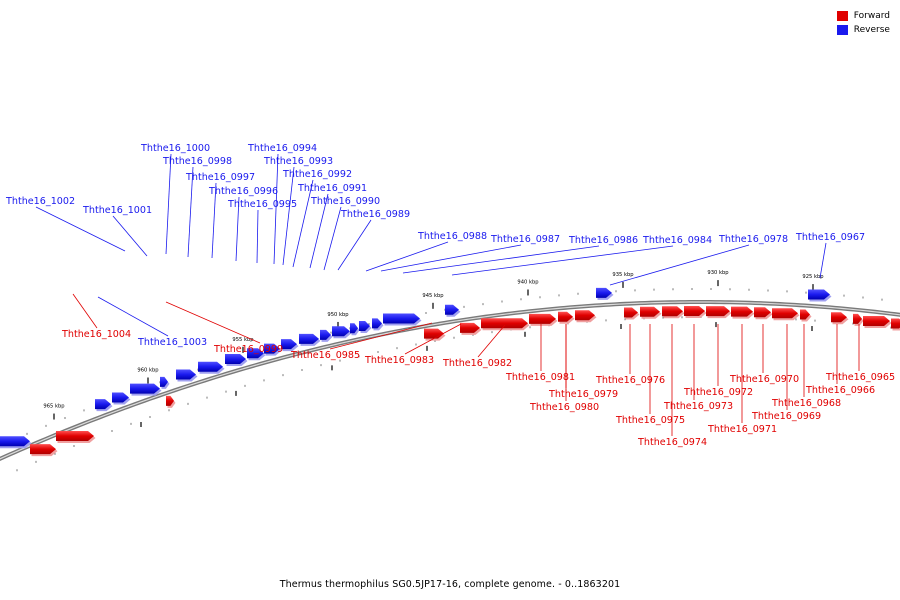 The height and width of the screenshot is (600, 900). Describe the element at coordinates (282, 148) in the screenshot. I see `reverse-gene-label: Ththe16_0994` at that location.